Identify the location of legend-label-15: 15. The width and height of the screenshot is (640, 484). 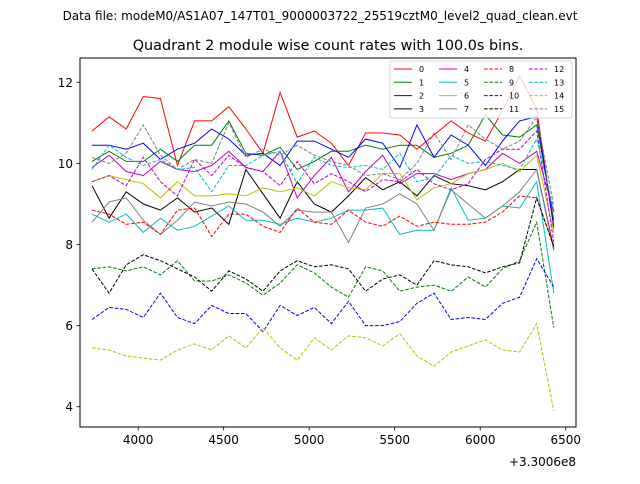
(559, 109).